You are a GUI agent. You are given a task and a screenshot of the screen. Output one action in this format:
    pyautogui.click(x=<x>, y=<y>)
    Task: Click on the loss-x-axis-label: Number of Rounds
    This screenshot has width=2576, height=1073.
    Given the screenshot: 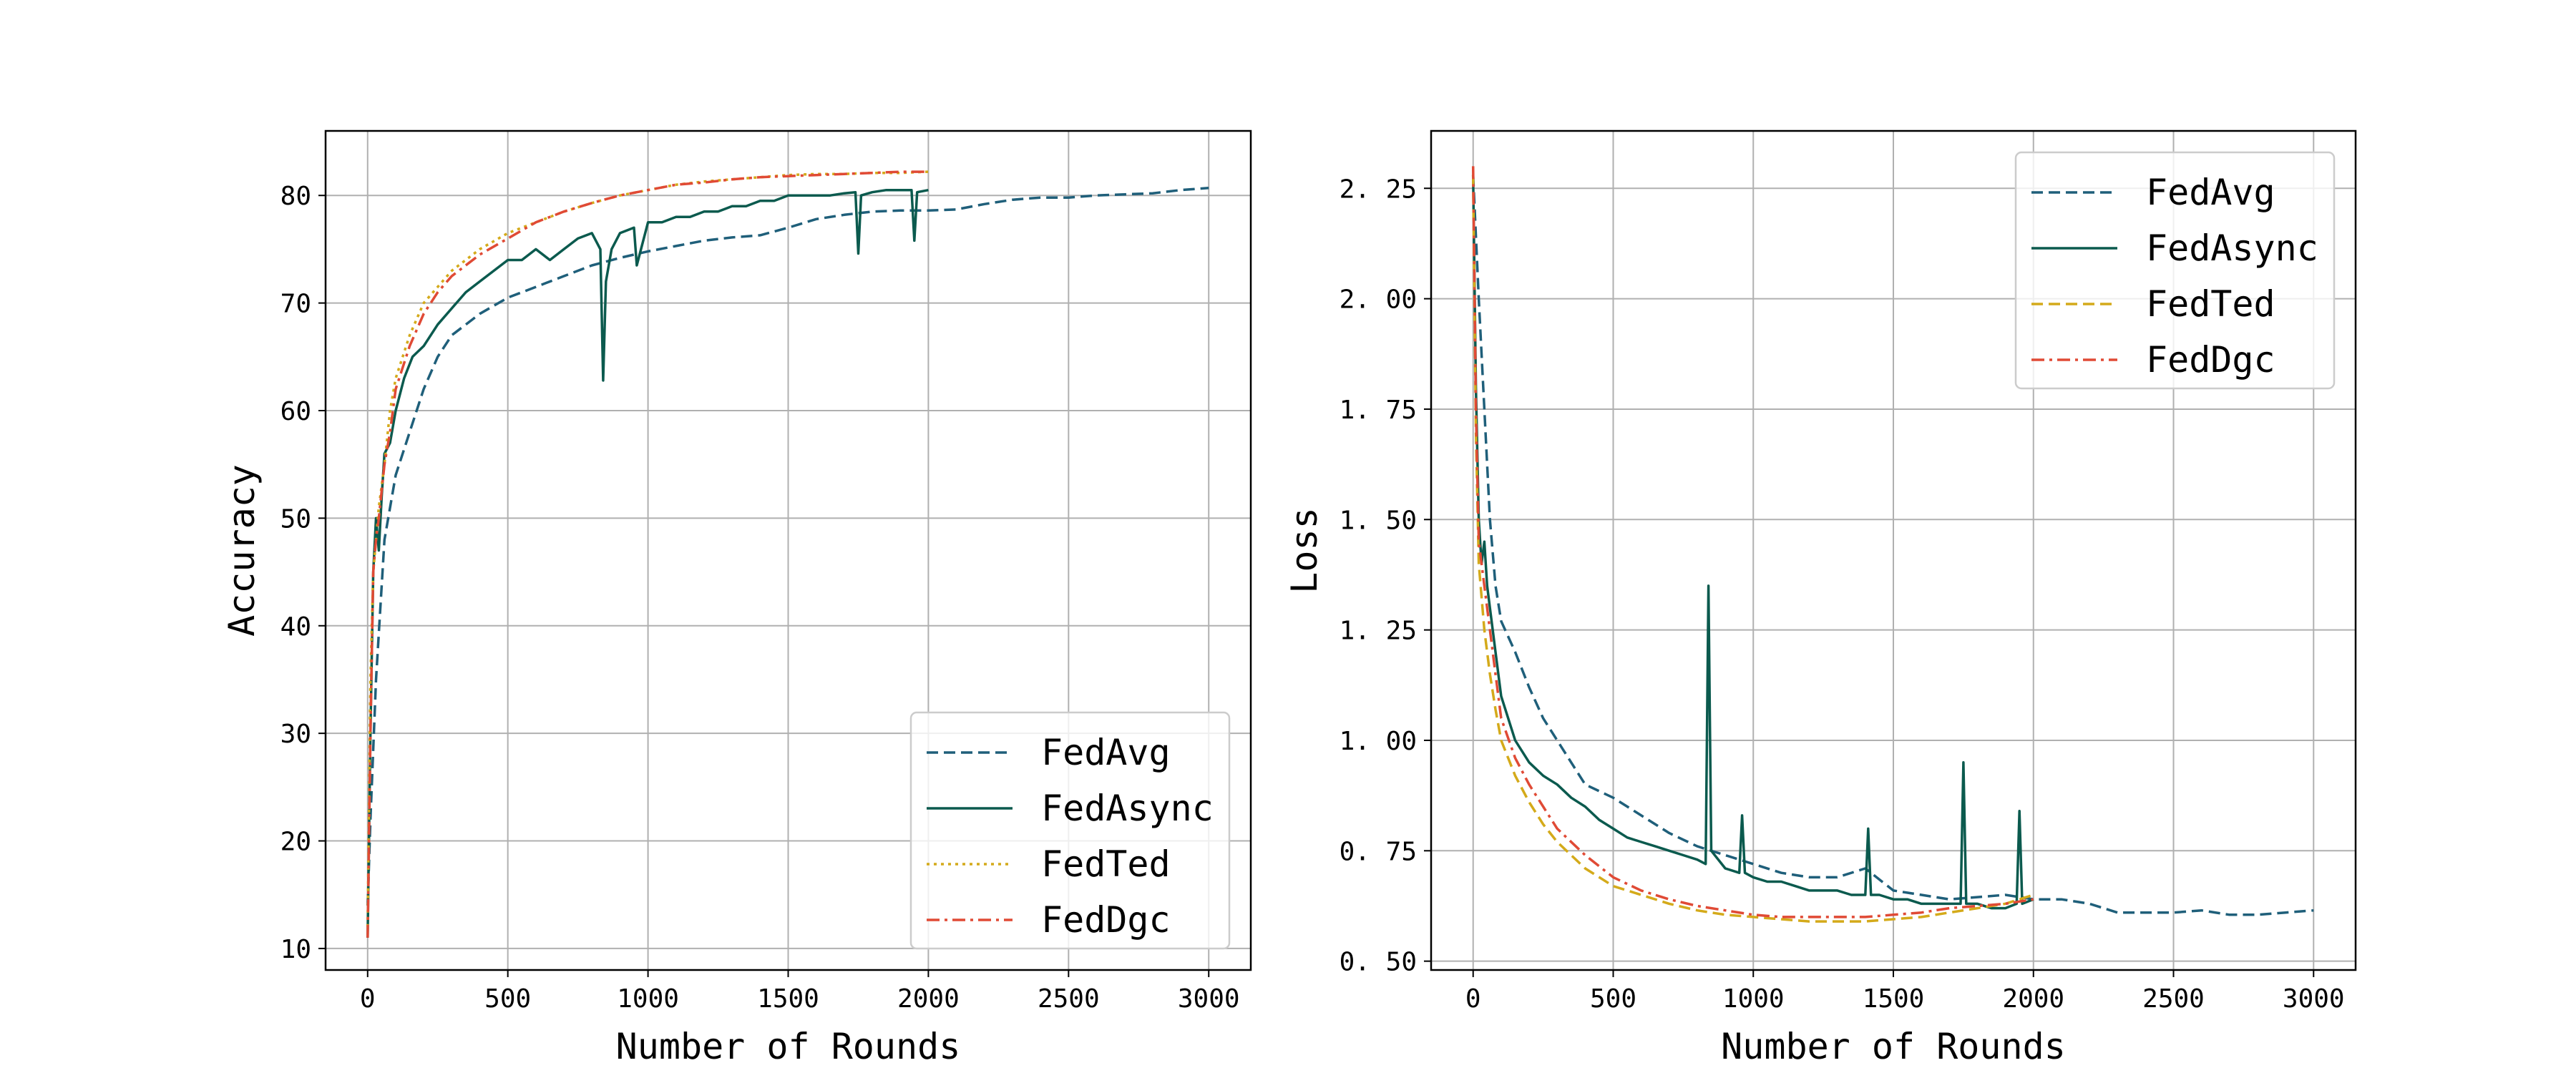 What is the action you would take?
    pyautogui.click(x=1893, y=1046)
    